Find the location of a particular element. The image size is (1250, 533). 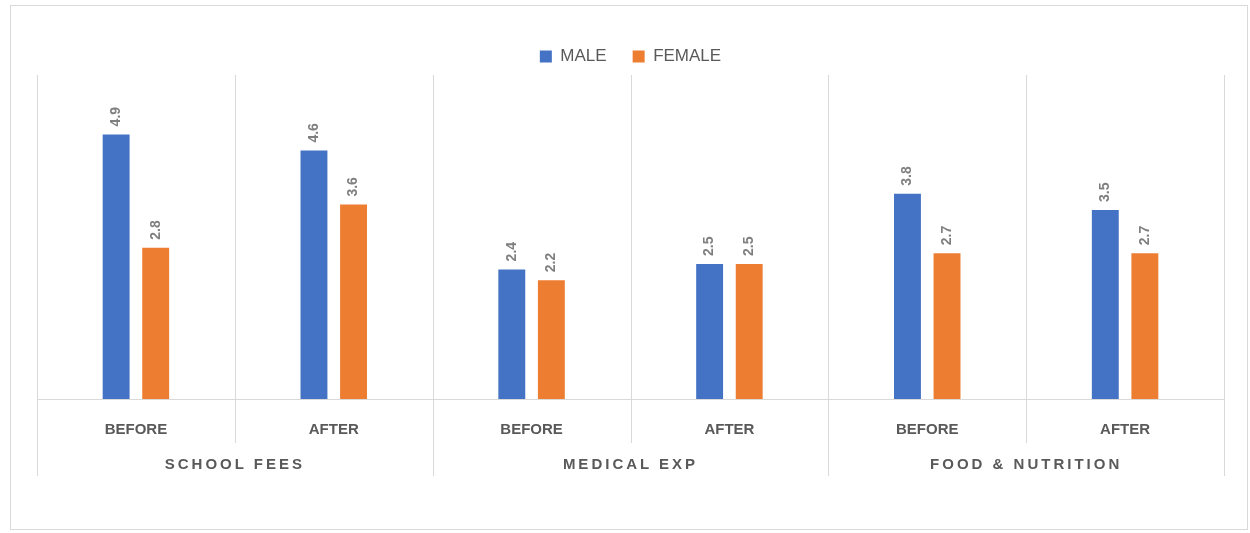

legend-label: FEMALE is located at coordinates (687, 56).